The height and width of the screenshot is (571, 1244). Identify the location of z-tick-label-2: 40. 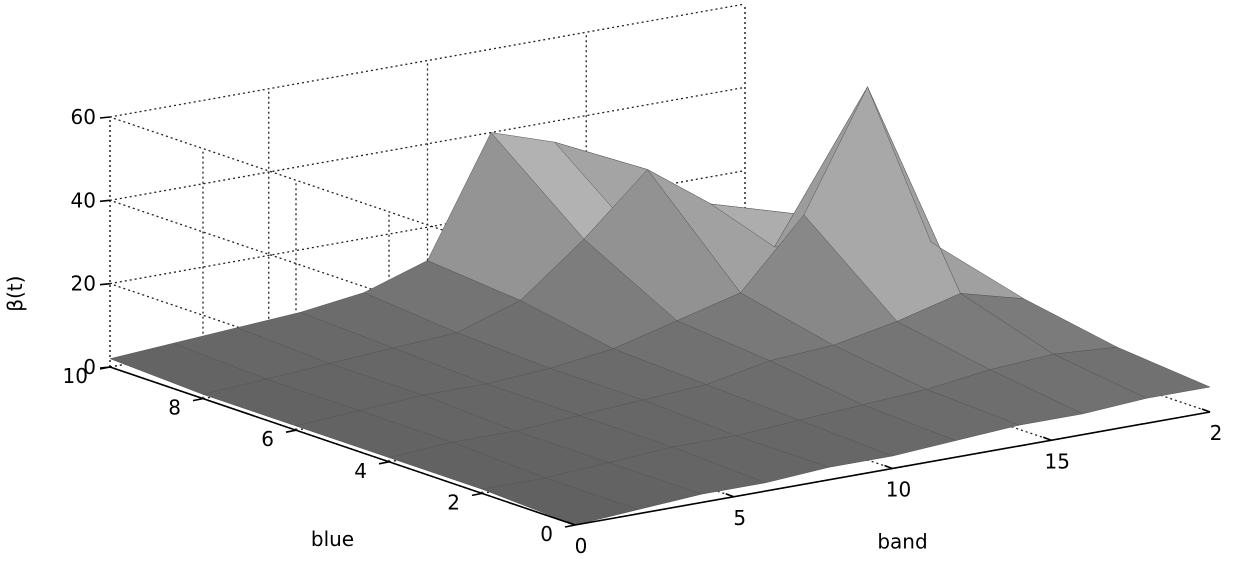
(83, 200).